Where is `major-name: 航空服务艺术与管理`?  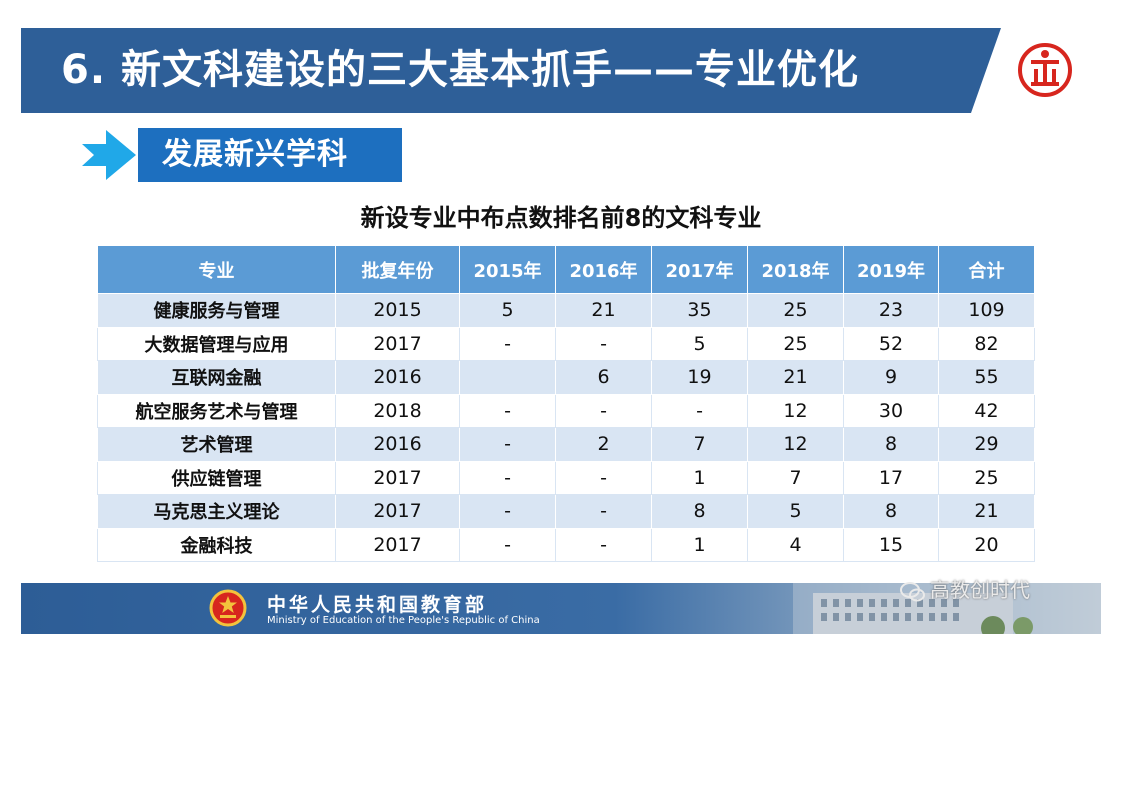 major-name: 航空服务艺术与管理 is located at coordinates (216, 410).